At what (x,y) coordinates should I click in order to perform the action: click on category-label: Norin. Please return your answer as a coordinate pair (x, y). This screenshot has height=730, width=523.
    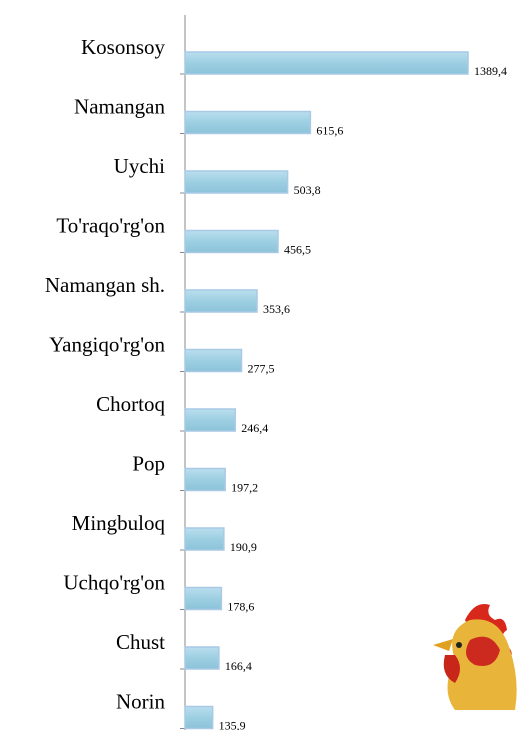
    Looking at the image, I should click on (140, 702).